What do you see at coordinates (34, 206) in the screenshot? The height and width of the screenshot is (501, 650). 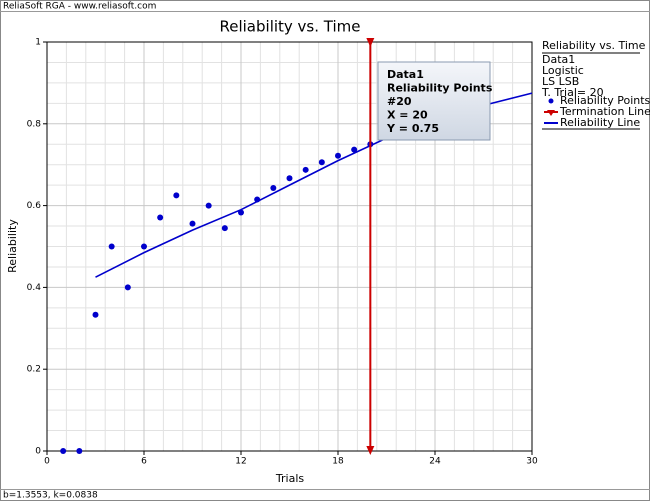 I see `y-tick-label: 0.6` at bounding box center [34, 206].